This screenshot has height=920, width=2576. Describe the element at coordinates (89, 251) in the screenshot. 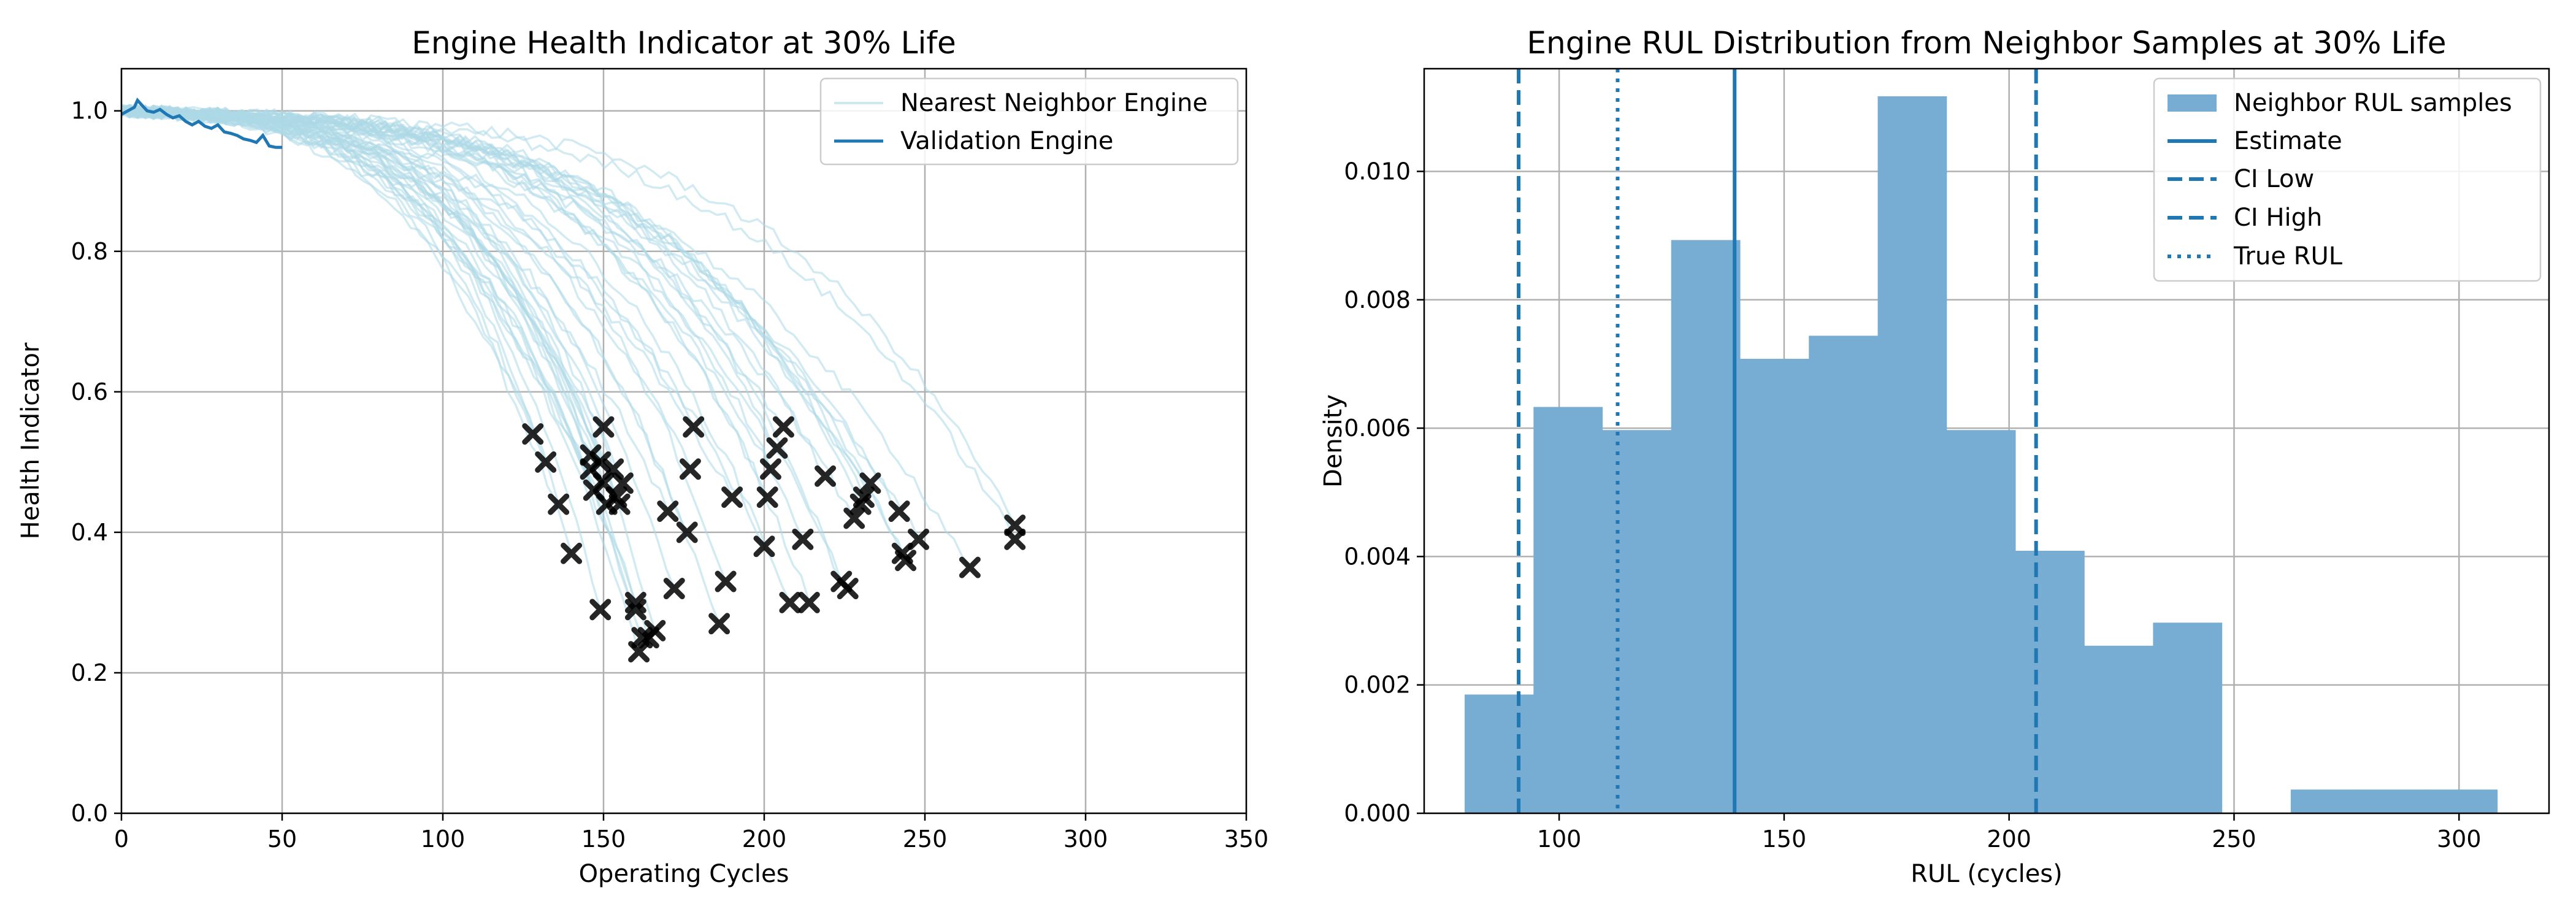

I see `y-tick-label: 0.8` at that location.